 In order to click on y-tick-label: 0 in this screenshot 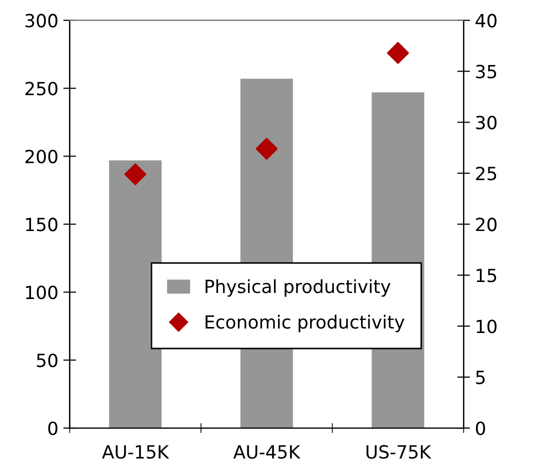, I will do `click(53, 429)`.